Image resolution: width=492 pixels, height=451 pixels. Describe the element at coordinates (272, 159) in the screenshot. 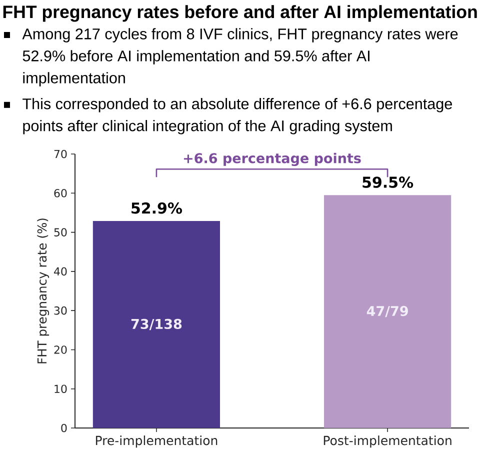

I see `annotation: +6.6 percentage points` at that location.